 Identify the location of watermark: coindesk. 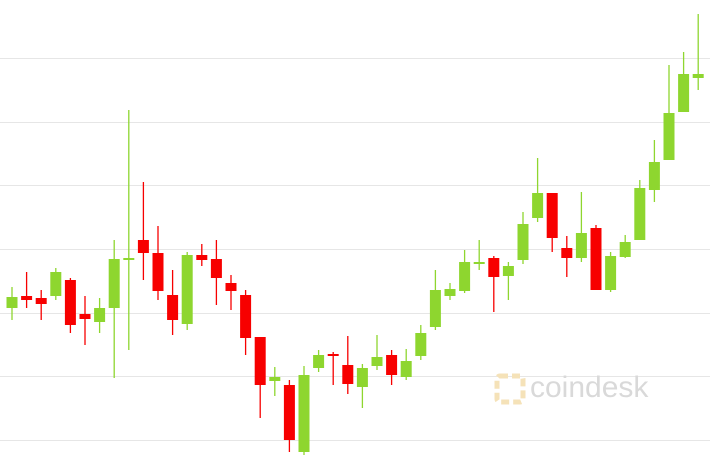
(571, 388).